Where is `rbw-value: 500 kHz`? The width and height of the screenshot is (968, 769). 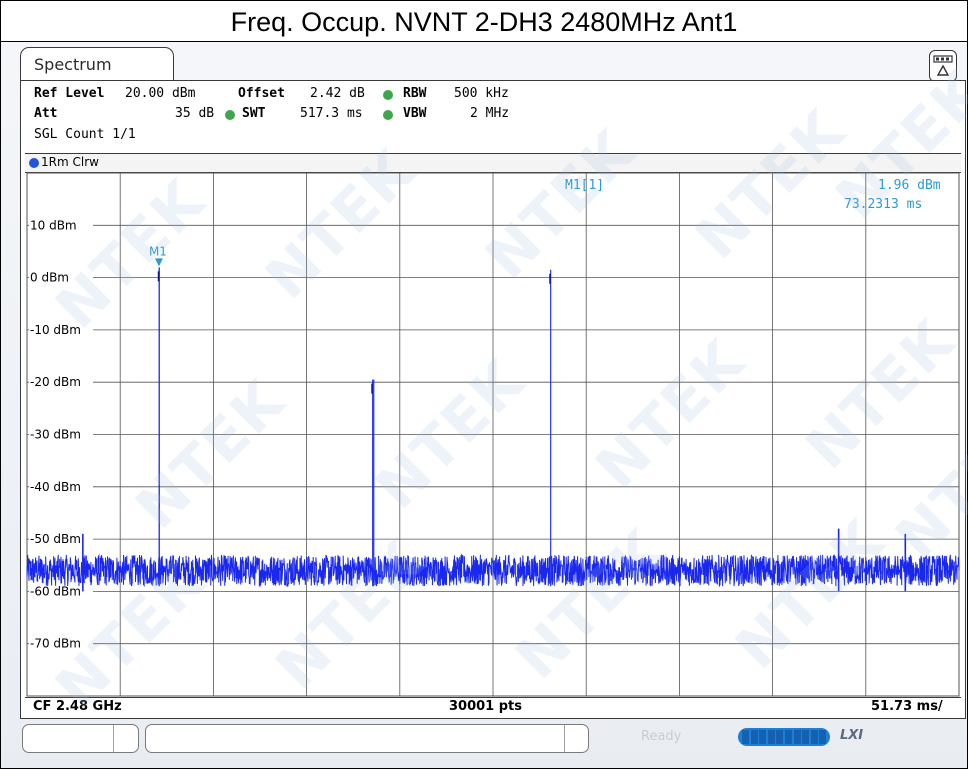
rbw-value: 500 kHz is located at coordinates (481, 93).